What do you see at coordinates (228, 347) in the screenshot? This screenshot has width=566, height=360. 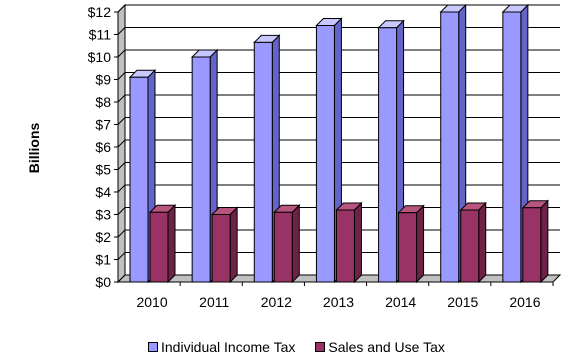 I see `legend-label-income: Individual Income Tax` at bounding box center [228, 347].